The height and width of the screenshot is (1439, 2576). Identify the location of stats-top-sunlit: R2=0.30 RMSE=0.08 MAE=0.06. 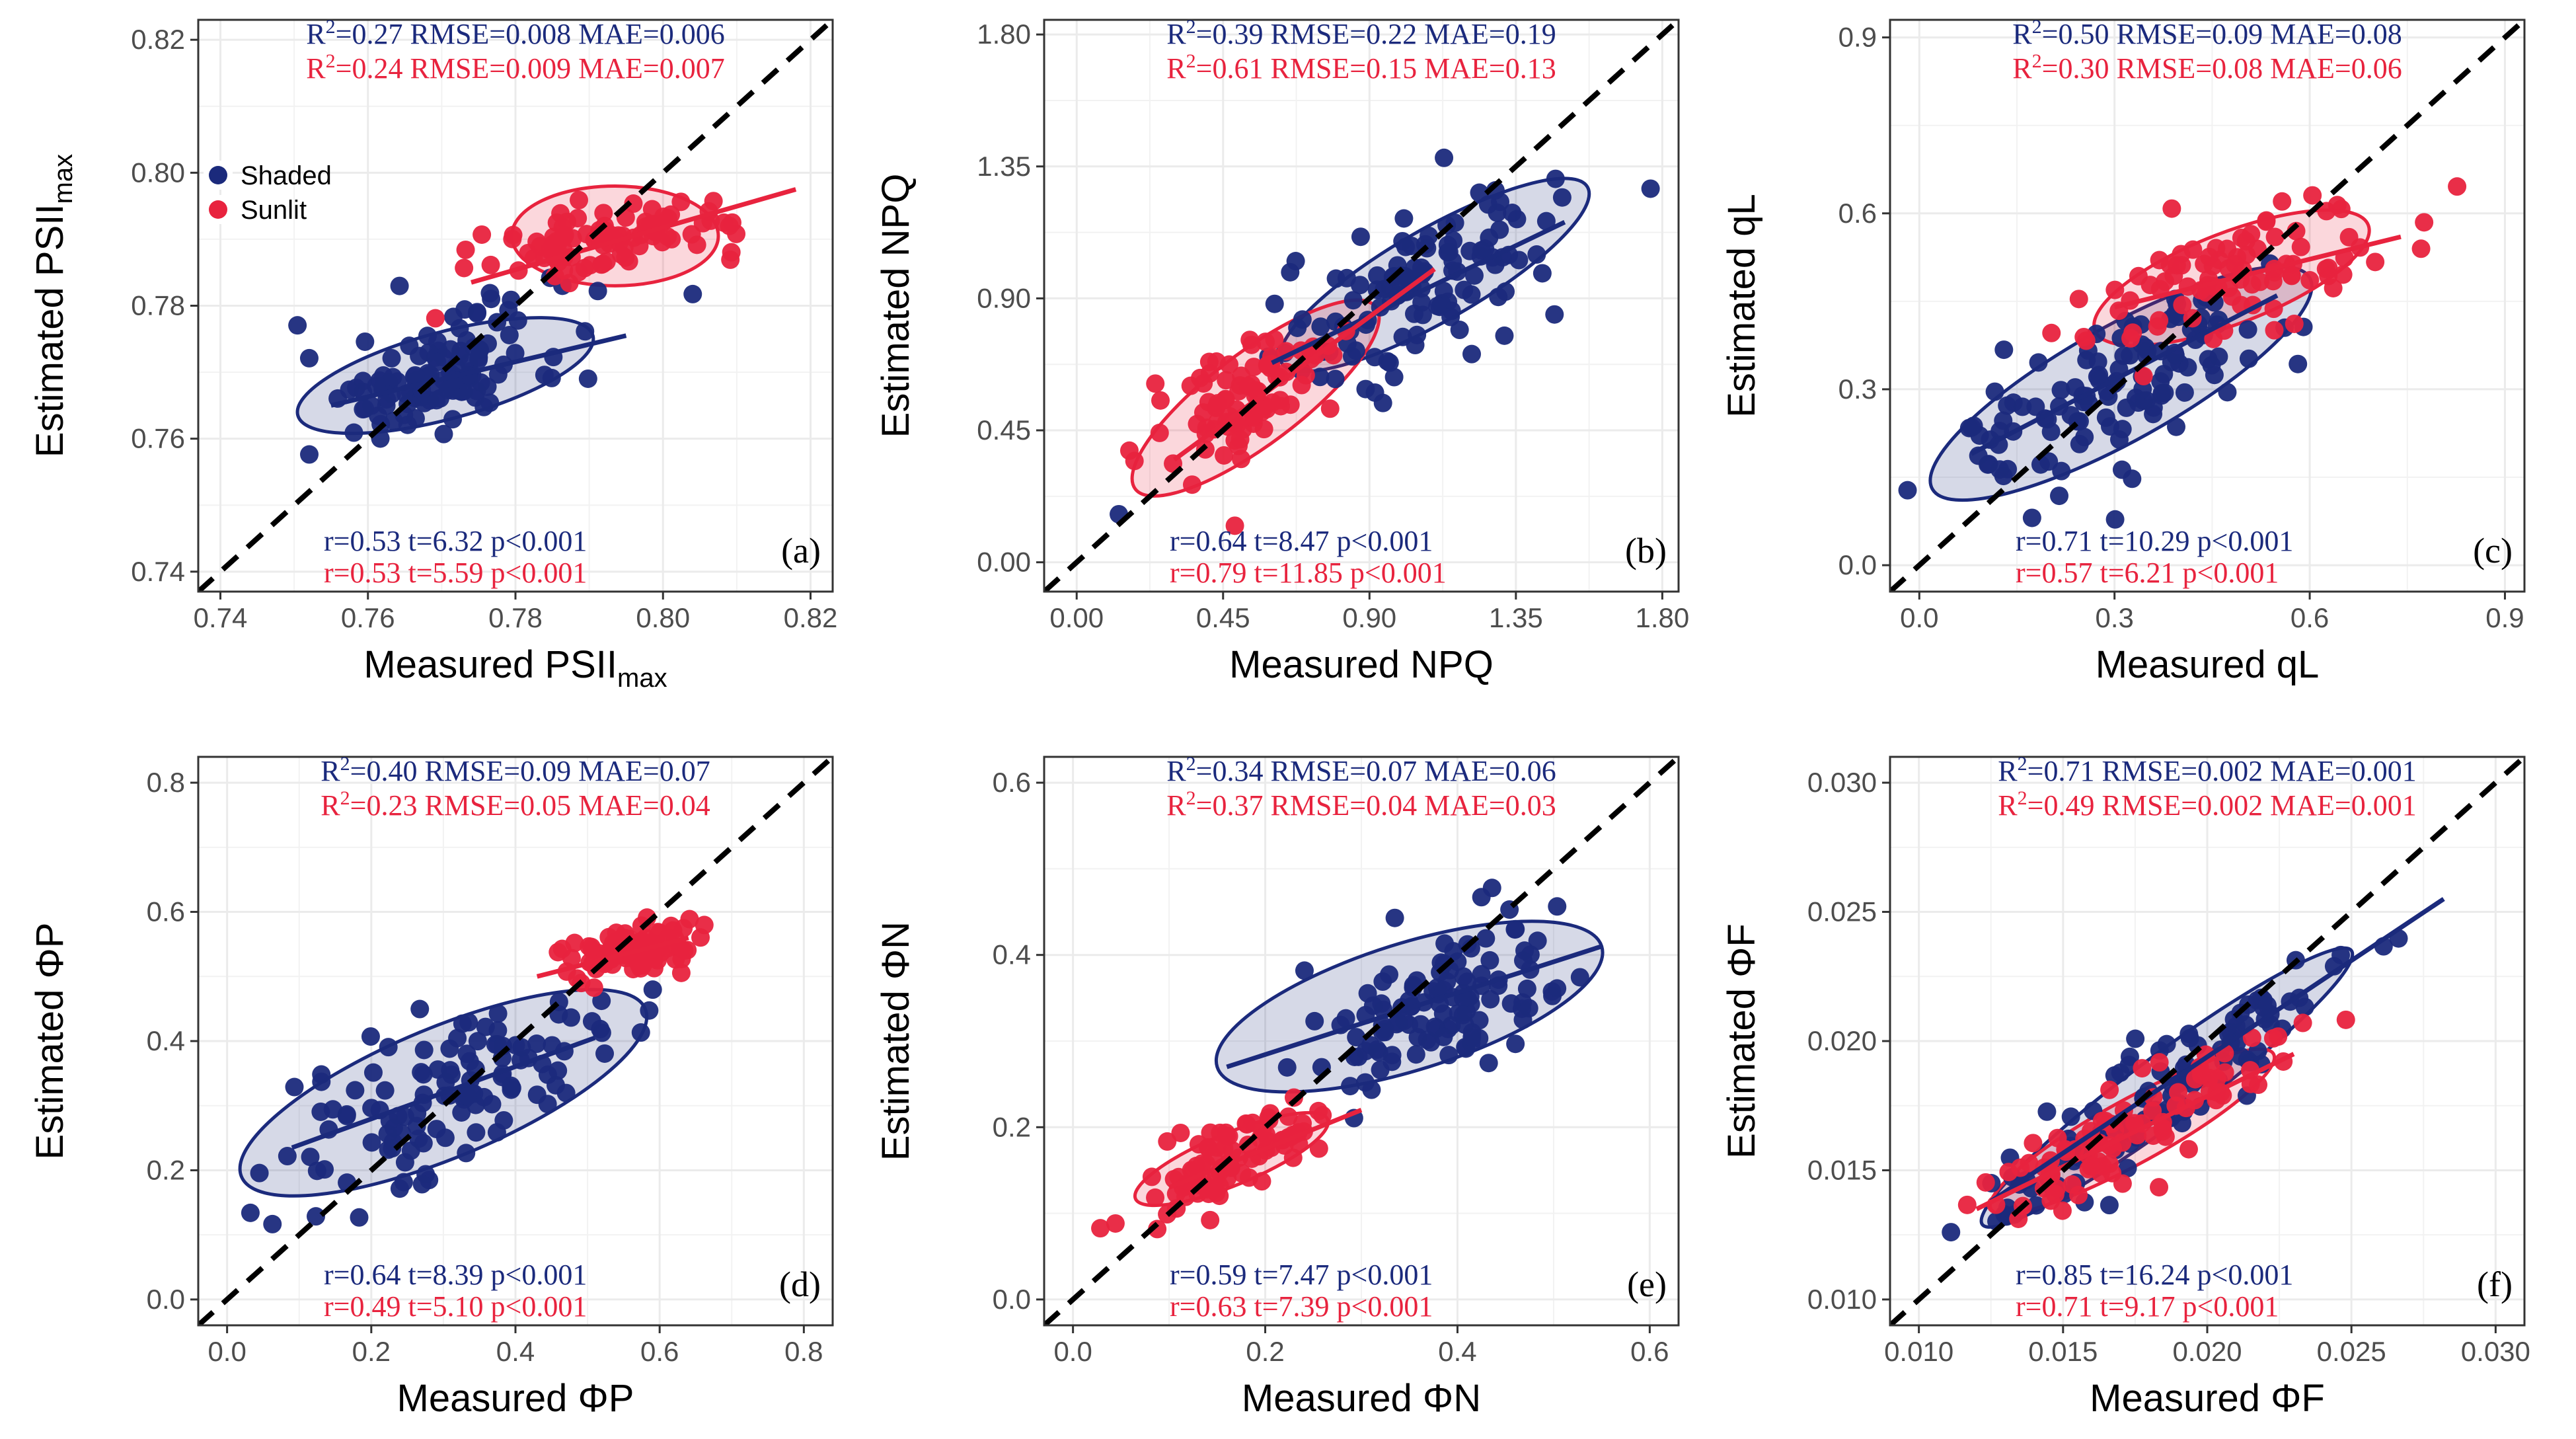
(2207, 67).